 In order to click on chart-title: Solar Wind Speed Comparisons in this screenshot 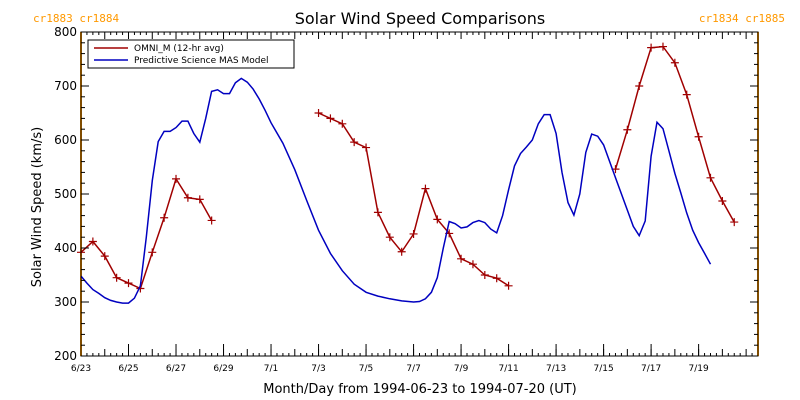, I will do `click(420, 18)`.